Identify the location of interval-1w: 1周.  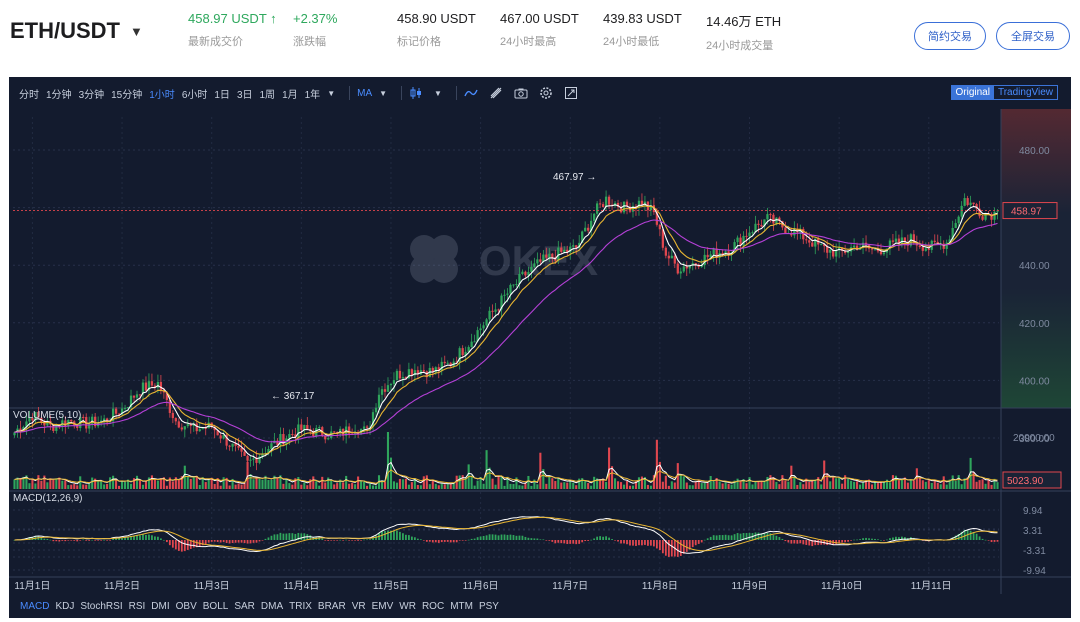
(267, 95).